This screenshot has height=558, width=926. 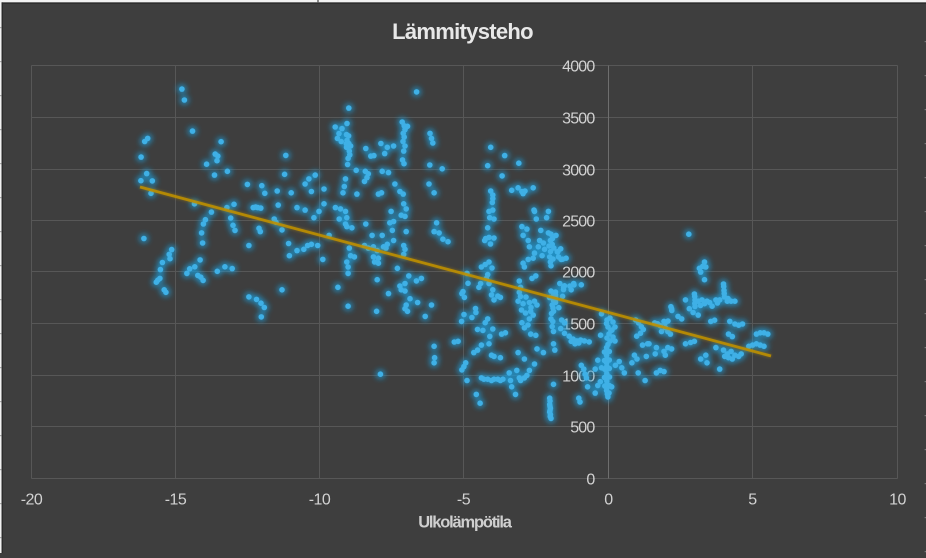 What do you see at coordinates (578, 221) in the screenshot?
I see `svg-text: 2500` at bounding box center [578, 221].